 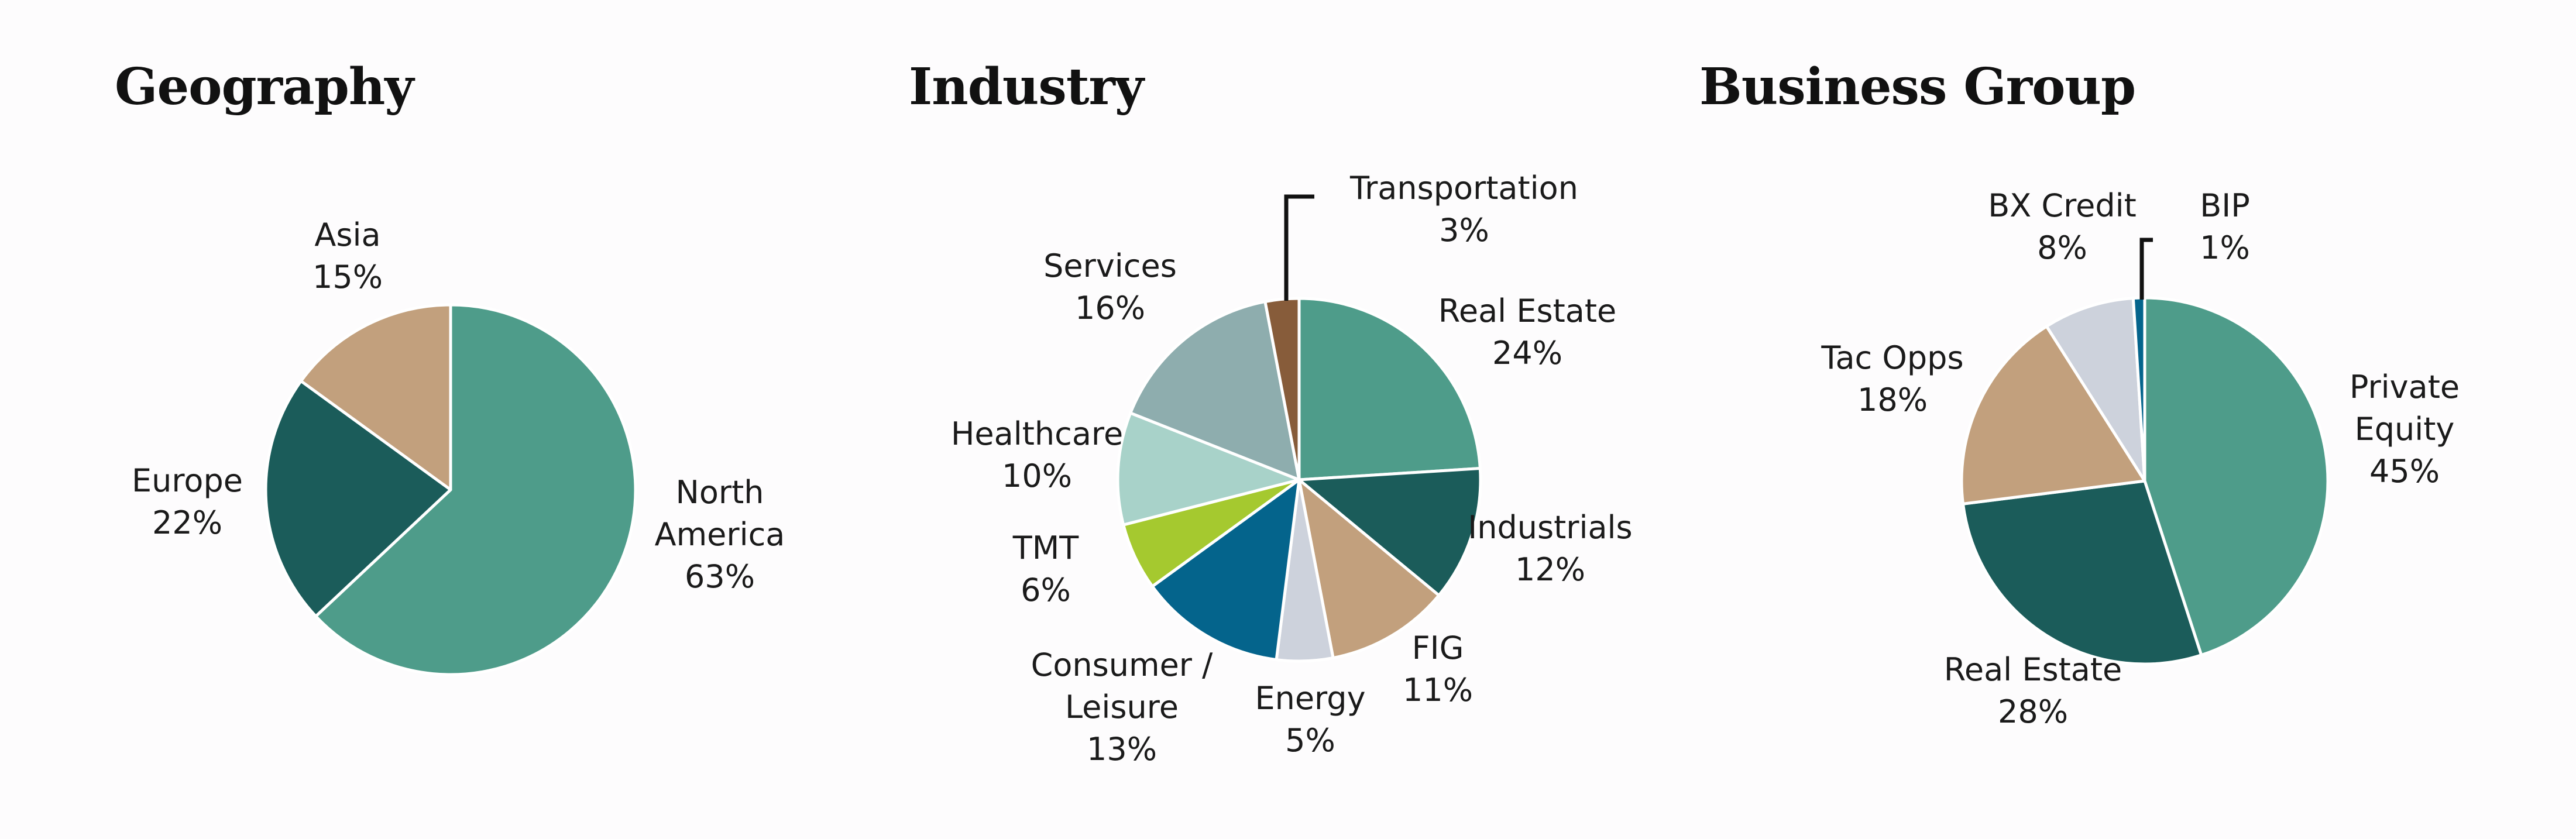 What do you see at coordinates (1918, 86) in the screenshot?
I see `business-group-title: Business Group` at bounding box center [1918, 86].